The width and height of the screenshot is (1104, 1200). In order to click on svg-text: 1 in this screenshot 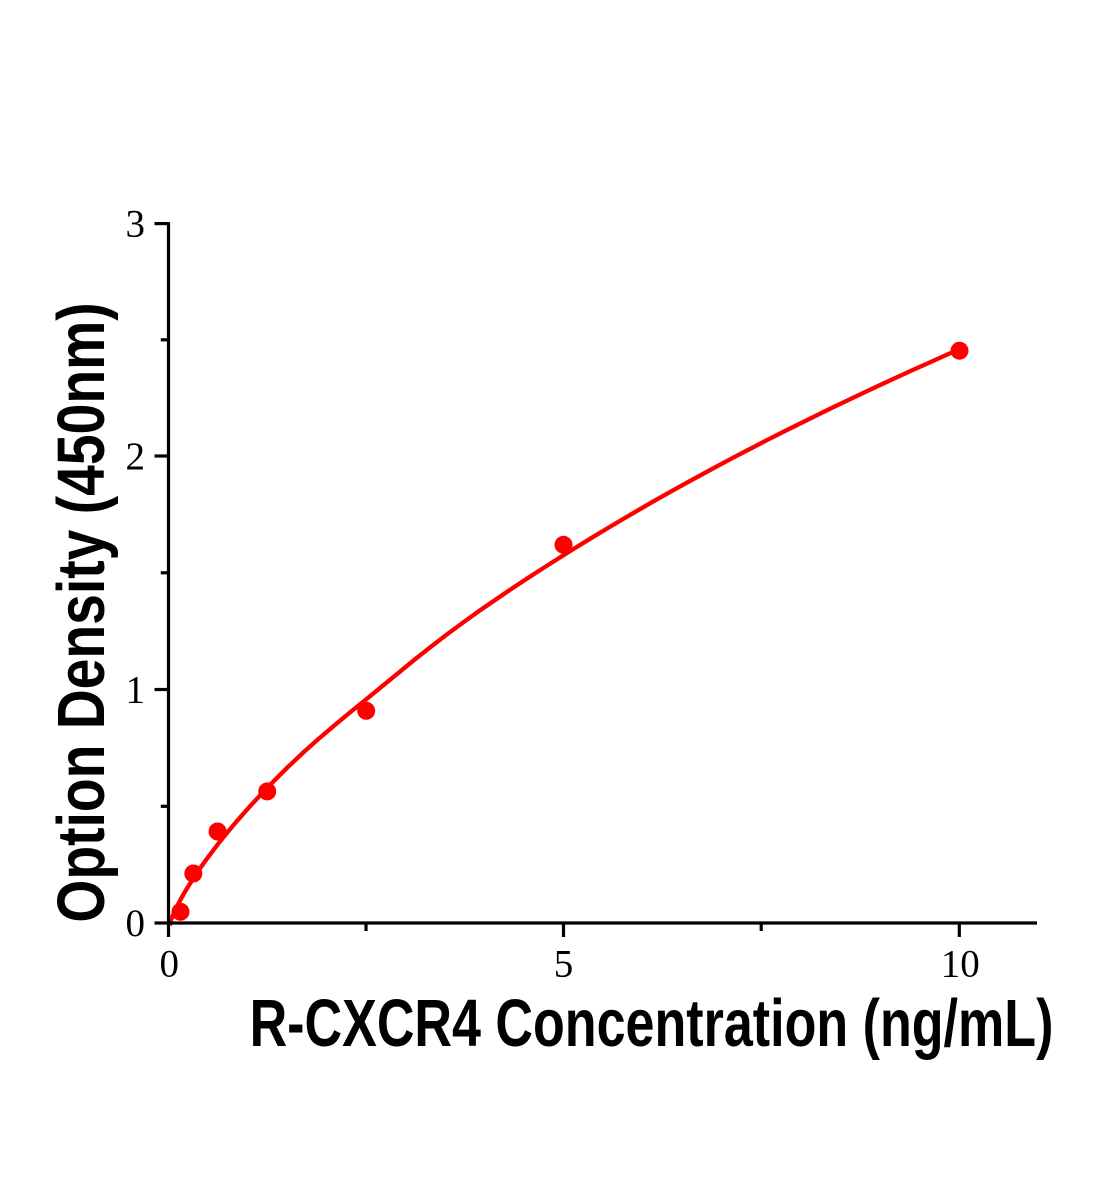, I will do `click(136, 689)`.